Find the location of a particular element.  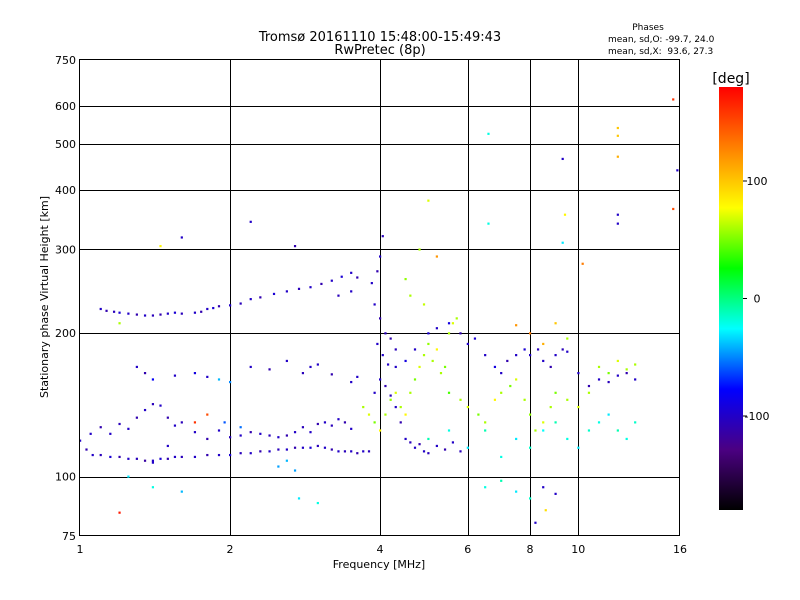

x-tick-label: 10 is located at coordinates (578, 549).